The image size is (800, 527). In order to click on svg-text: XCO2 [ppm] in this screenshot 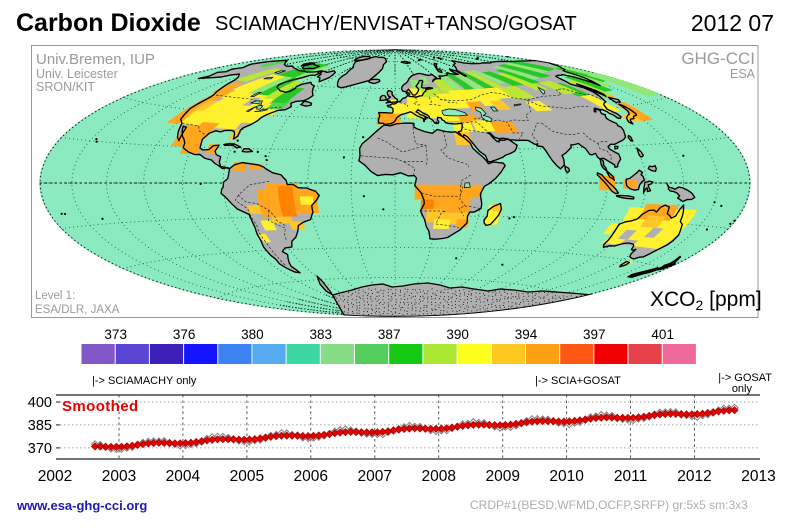, I will do `click(706, 300)`.